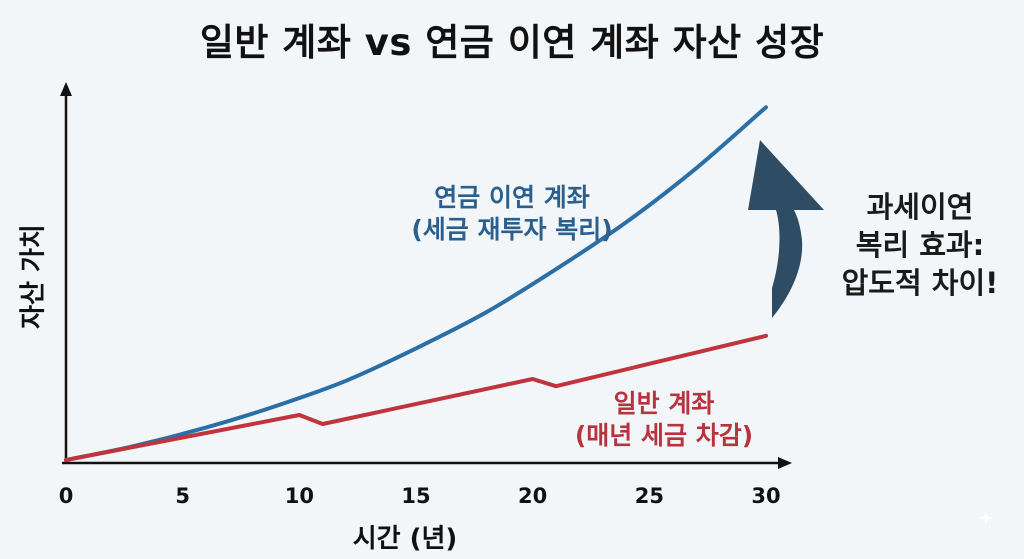 The height and width of the screenshot is (559, 1024). I want to click on x-tick-labels: 0 5 10 15 20 25 30, so click(420, 496).